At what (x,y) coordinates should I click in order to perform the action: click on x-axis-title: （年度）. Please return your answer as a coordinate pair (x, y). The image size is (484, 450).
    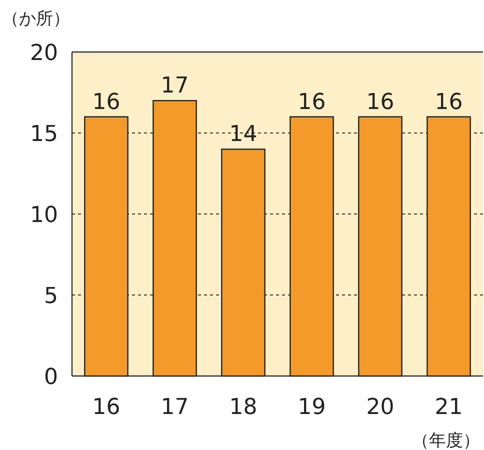
    Looking at the image, I should click on (446, 440).